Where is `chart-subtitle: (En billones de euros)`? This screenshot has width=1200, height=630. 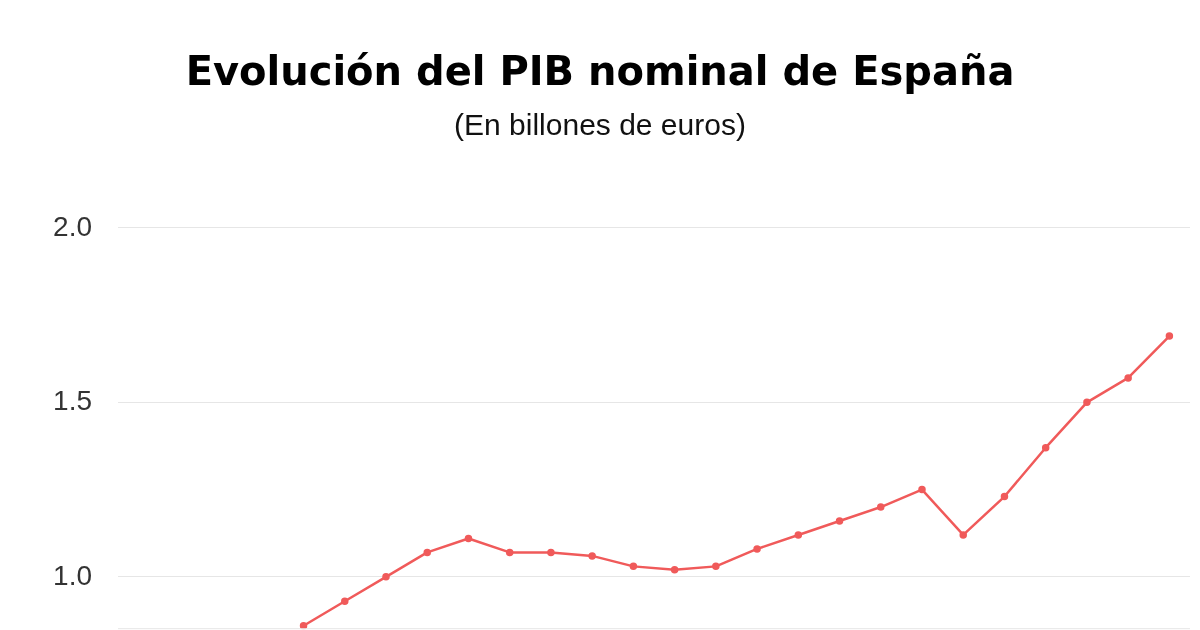 chart-subtitle: (En billones de euros) is located at coordinates (600, 125).